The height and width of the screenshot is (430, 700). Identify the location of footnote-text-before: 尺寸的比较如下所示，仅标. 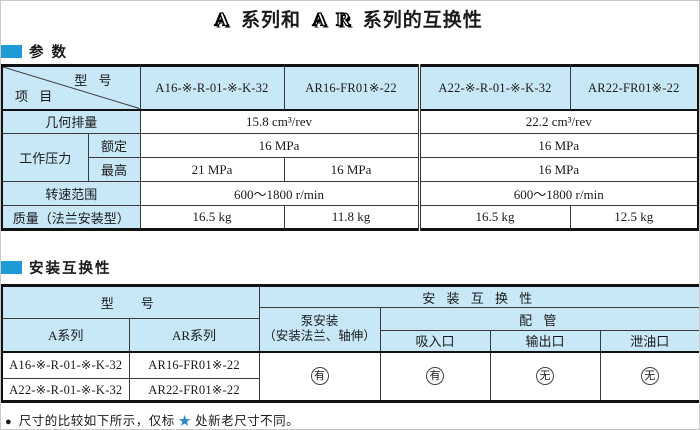
(96, 421).